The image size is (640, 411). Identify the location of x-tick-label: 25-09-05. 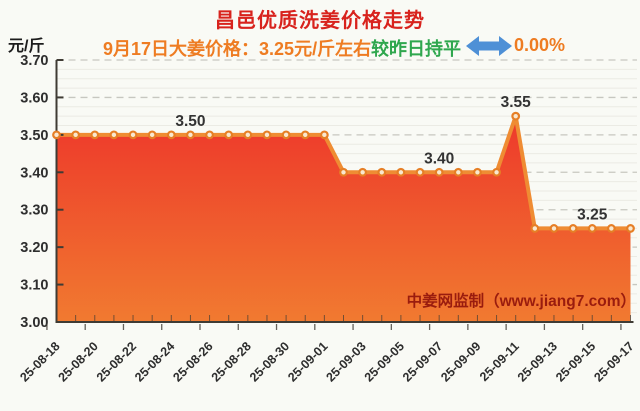
(384, 361).